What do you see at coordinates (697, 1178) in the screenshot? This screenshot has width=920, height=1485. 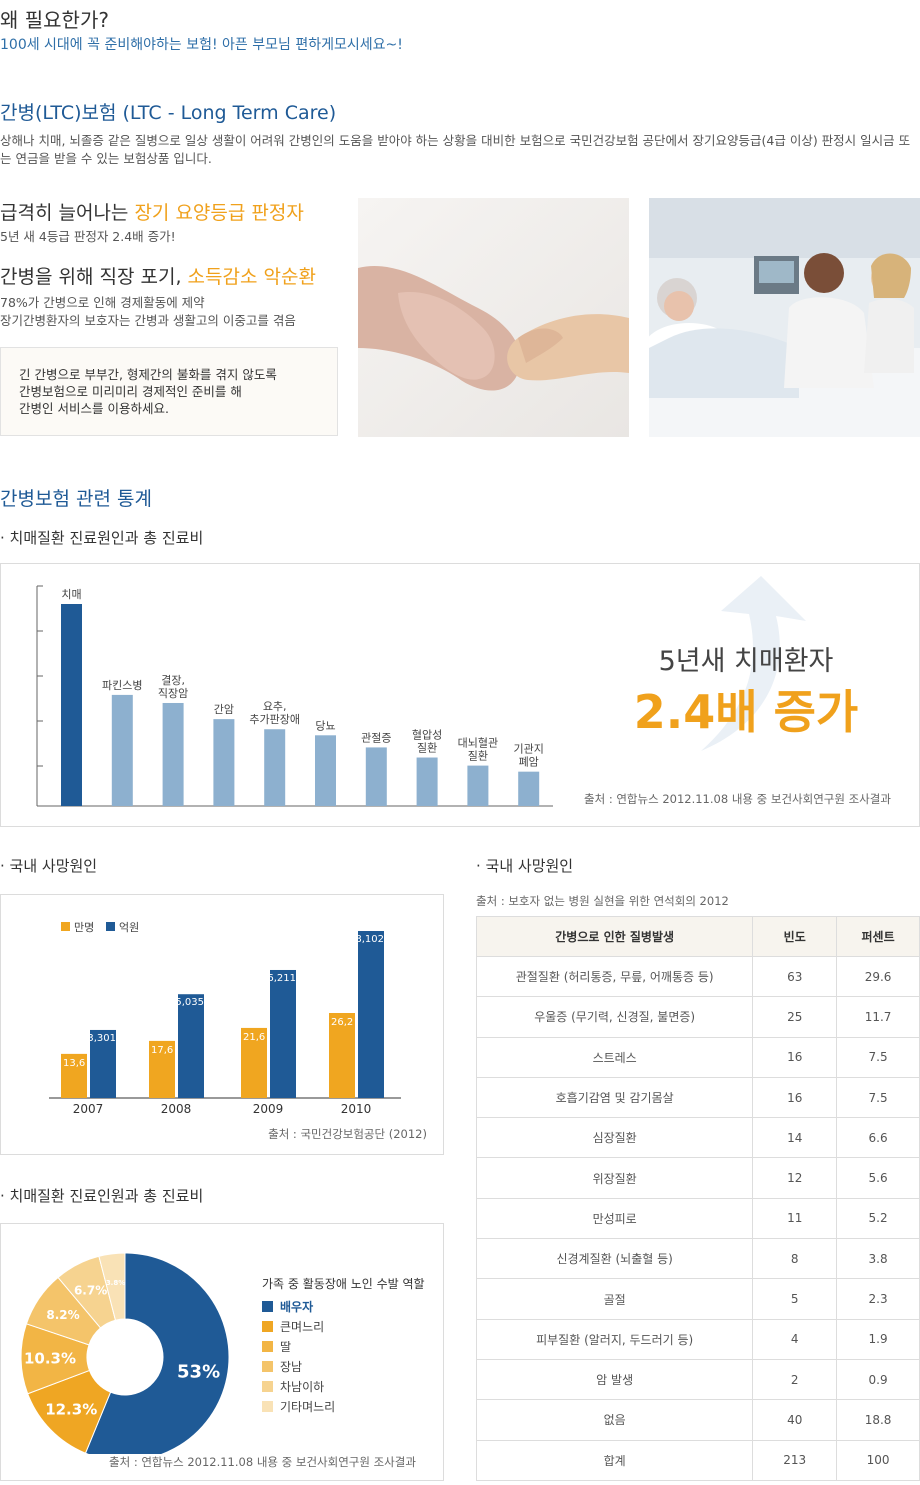 I see `table-row: 위장질환 12 5.6` at bounding box center [697, 1178].